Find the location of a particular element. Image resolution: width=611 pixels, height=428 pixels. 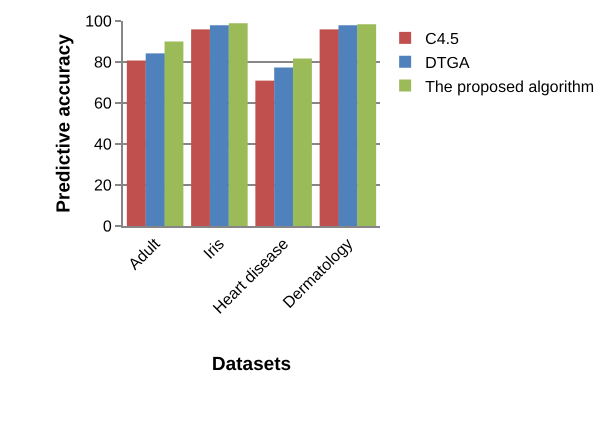

legend-label: C4.5 is located at coordinates (442, 39).